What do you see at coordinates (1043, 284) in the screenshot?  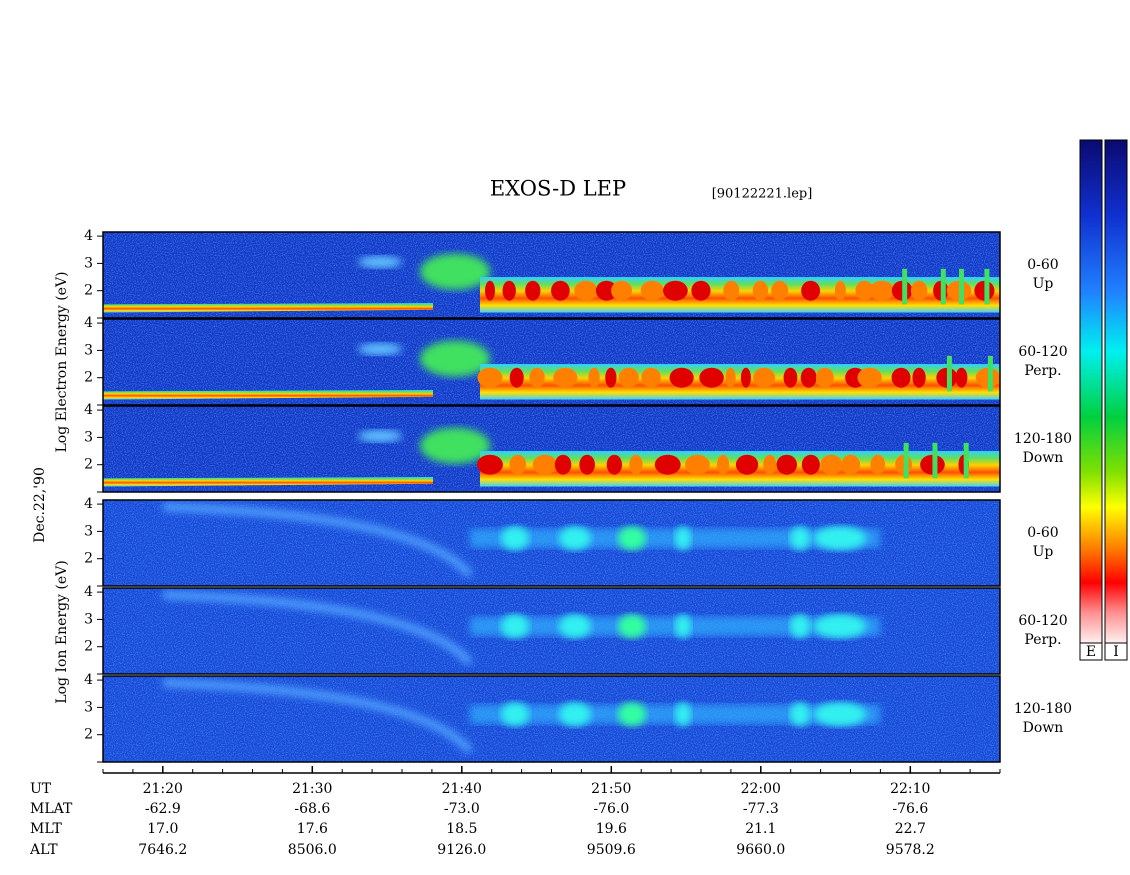 I see `panel-direction: Up` at bounding box center [1043, 284].